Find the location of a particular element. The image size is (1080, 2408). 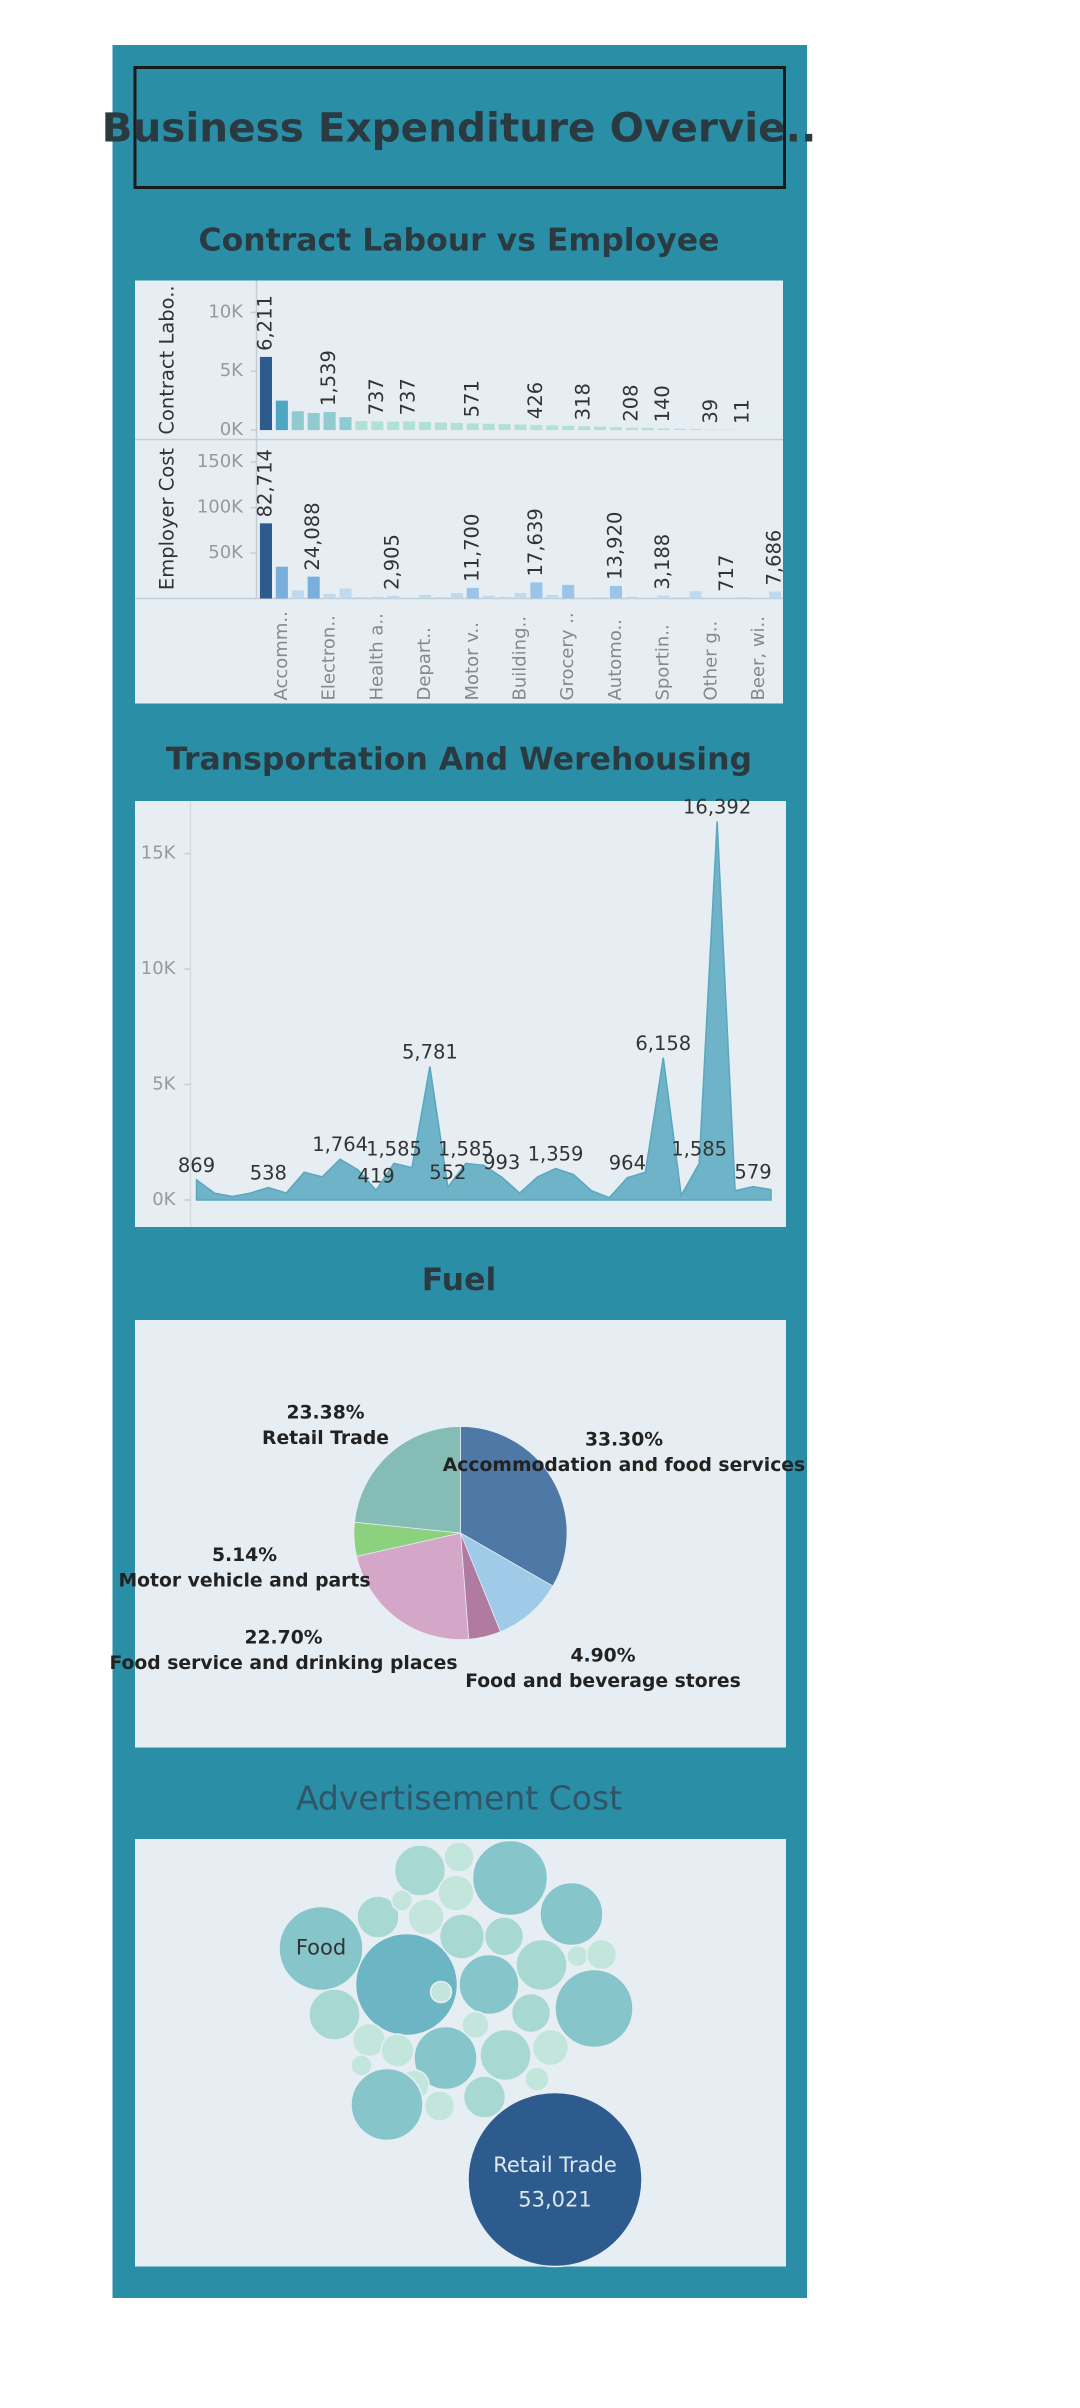

data-label: 33.30% is located at coordinates (624, 1440).